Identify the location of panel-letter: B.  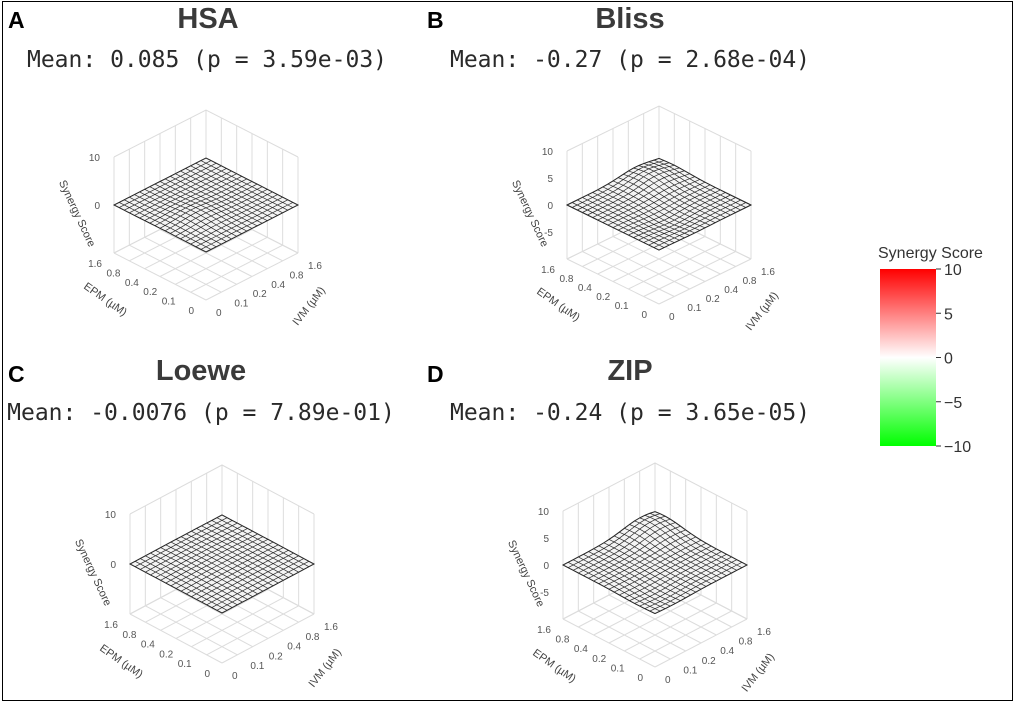
(435, 20).